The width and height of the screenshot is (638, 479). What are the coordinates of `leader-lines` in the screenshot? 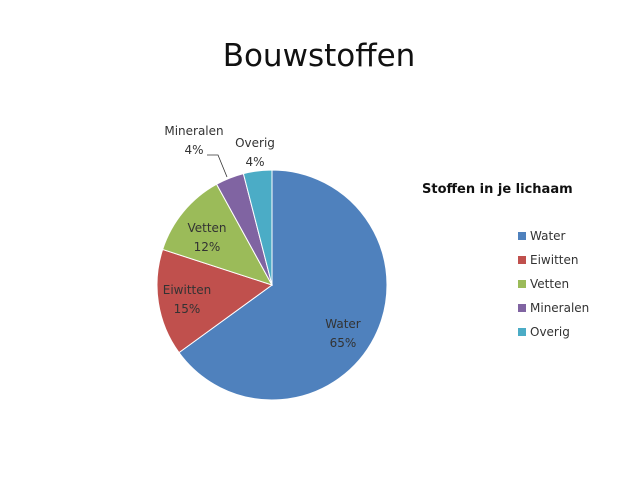 It's located at (217, 166).